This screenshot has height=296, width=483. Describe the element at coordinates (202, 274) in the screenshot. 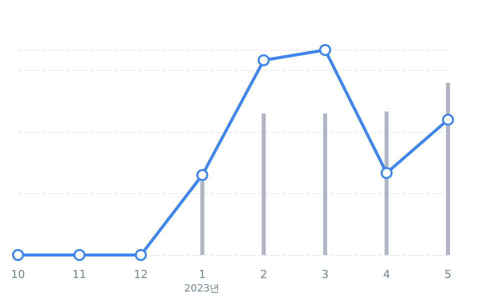

I see `x-tick-label: 1` at that location.